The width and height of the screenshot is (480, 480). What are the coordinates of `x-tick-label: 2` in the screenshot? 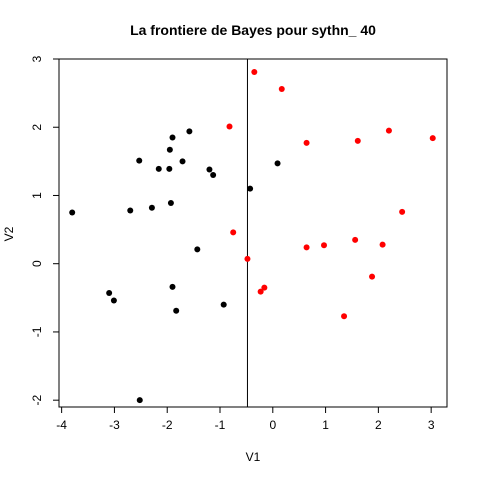 It's located at (378, 425).